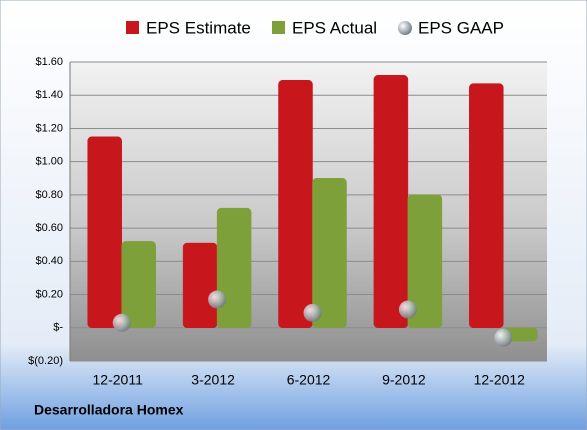  I want to click on legend-label: EPS GAAP, so click(461, 27).